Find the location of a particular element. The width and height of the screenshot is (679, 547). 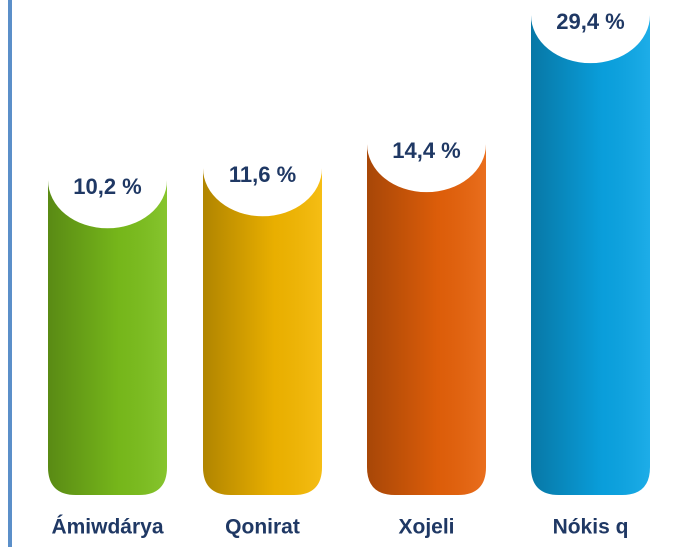

value-label: 11,6 % is located at coordinates (262, 174).